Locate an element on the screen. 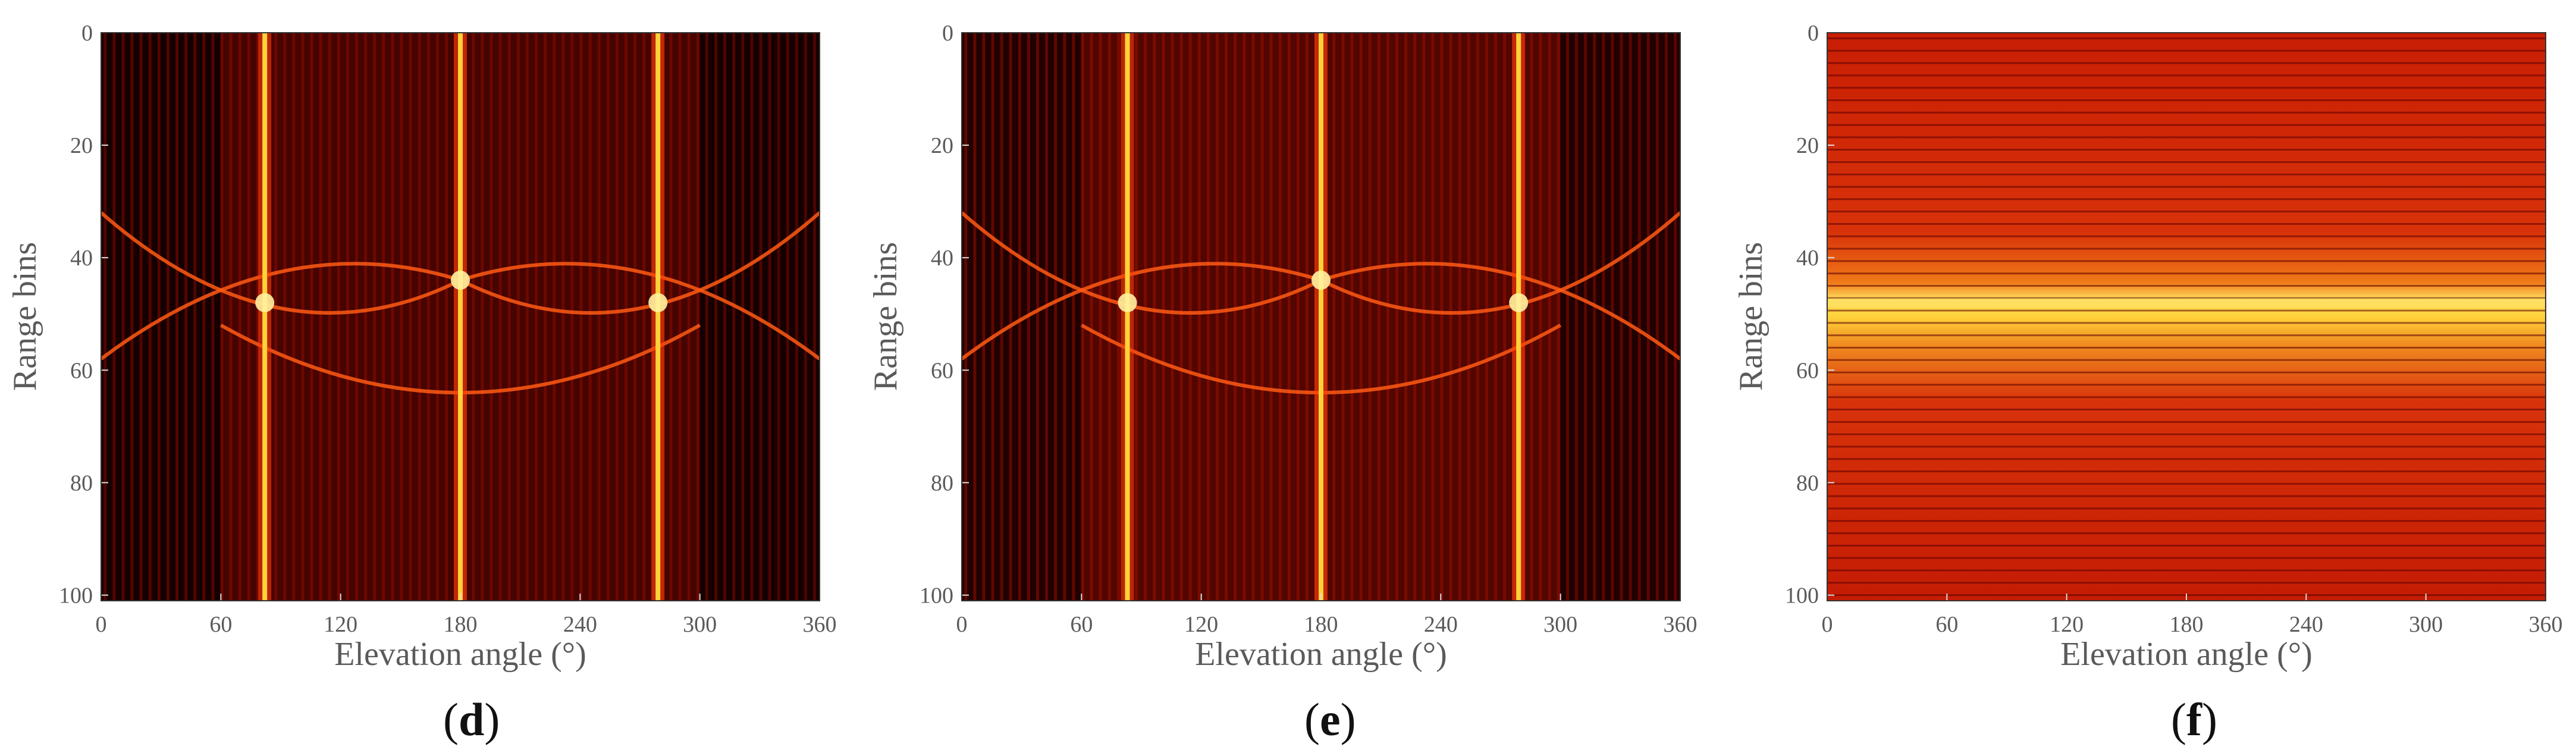  caption-e: (e) is located at coordinates (1330, 720).